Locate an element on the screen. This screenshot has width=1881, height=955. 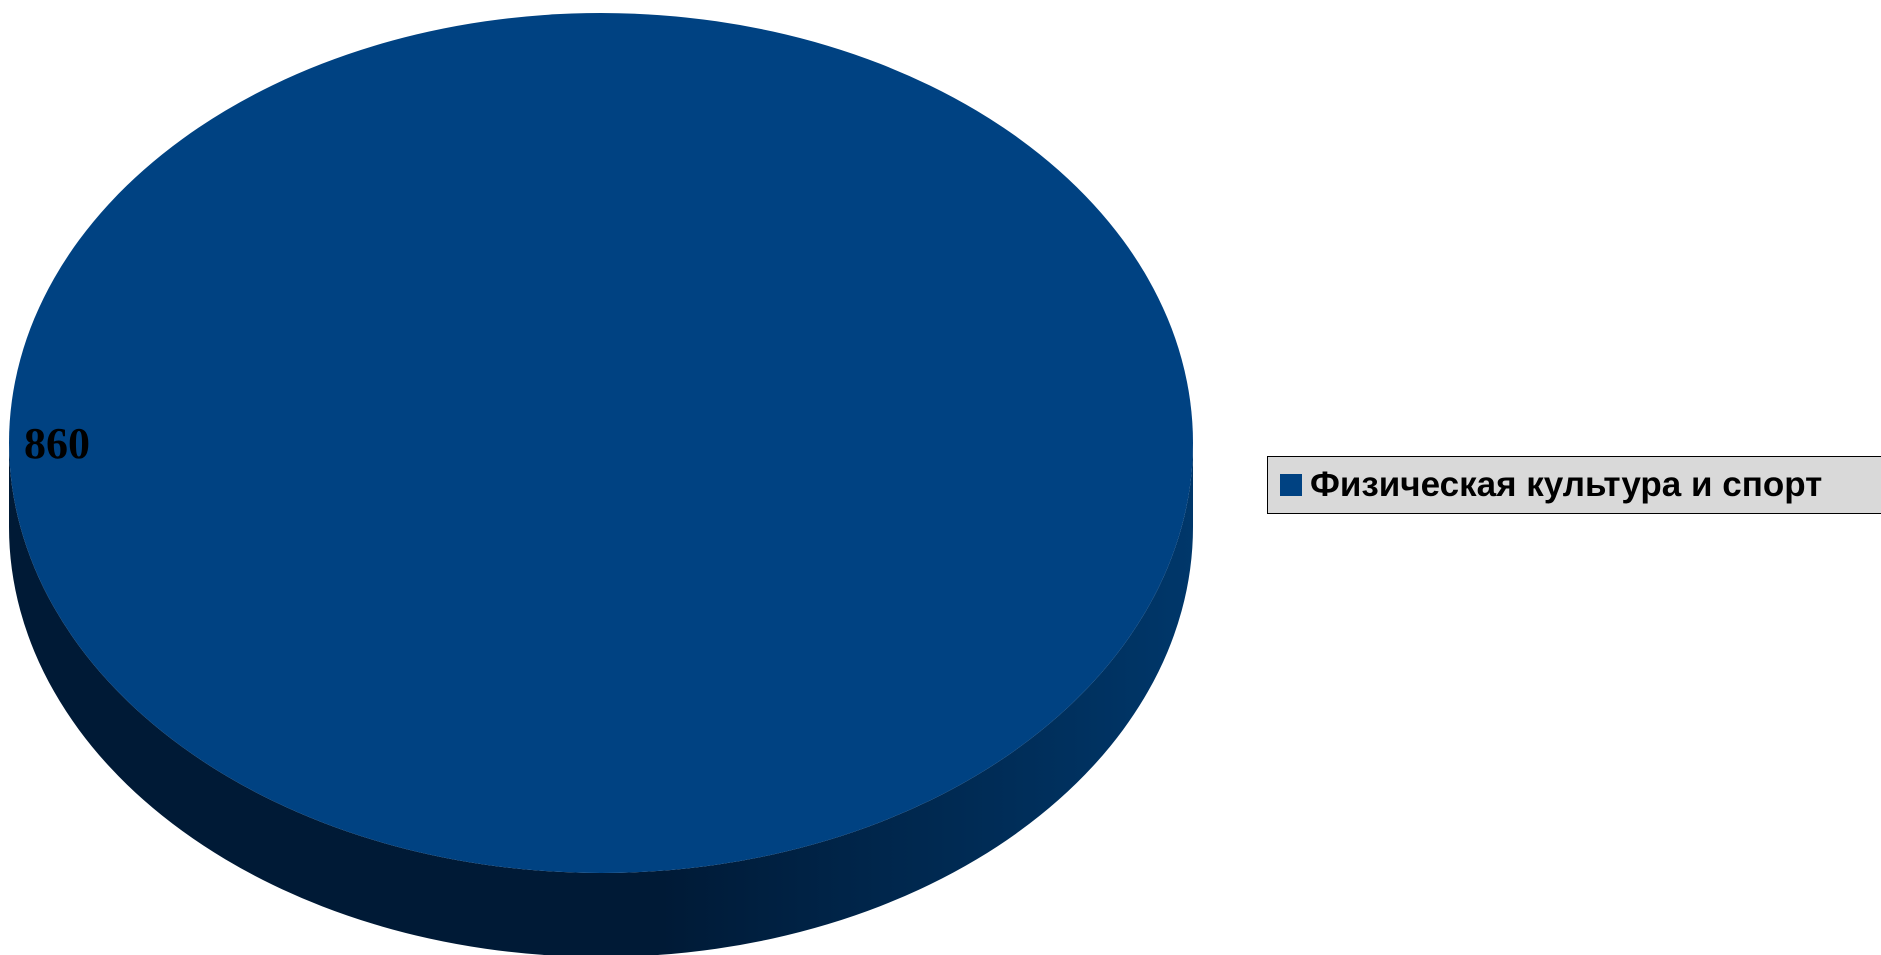
legend: Физическая культура и спорт is located at coordinates (1574, 485).